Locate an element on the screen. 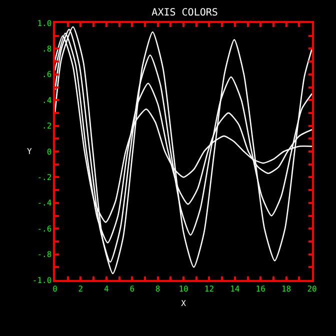 This screenshot has height=336, width=336. y-tick-label: .8 is located at coordinates (47, 49).